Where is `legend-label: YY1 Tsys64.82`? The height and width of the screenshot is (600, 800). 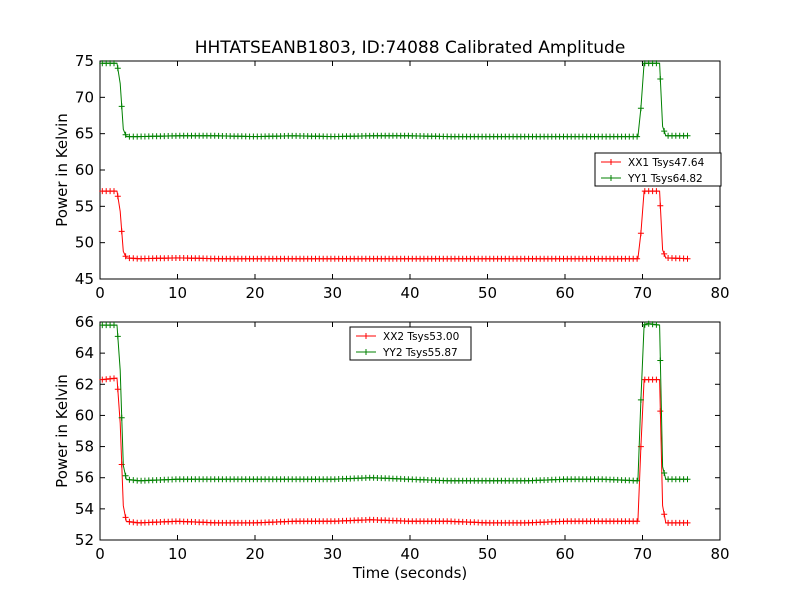
legend-label: YY1 Tsys64.82 is located at coordinates (665, 179).